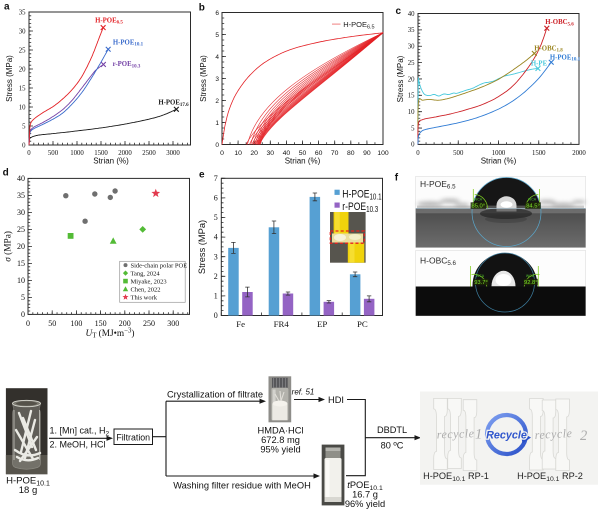  What do you see at coordinates (149, 281) in the screenshot?
I see `svg-text: Miyake, 2023` at bounding box center [149, 281].